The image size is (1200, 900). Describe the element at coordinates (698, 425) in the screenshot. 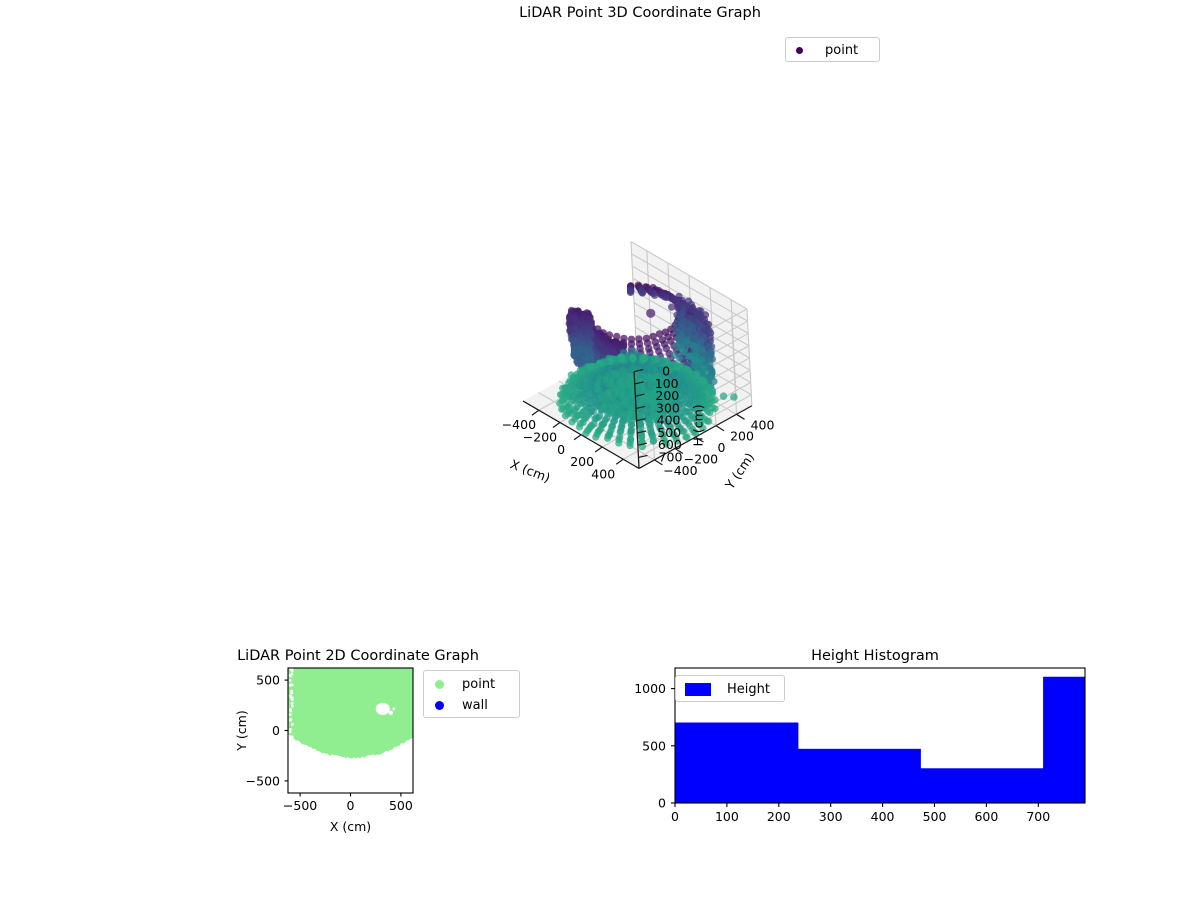

I see `svg-text: H (cm)` at that location.